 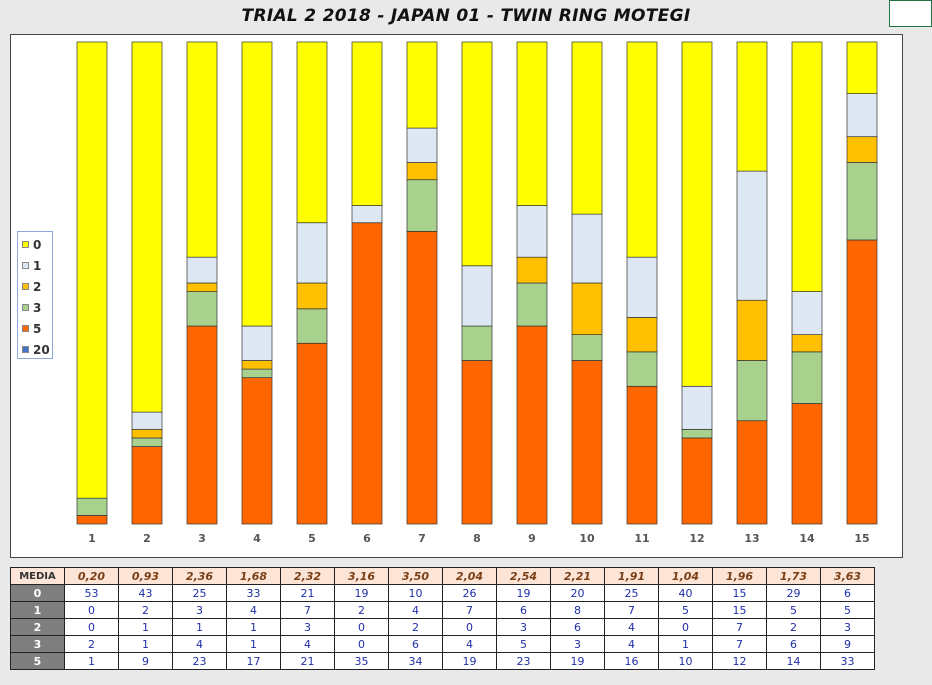 What do you see at coordinates (37, 627) in the screenshot?
I see `row-header: 2` at bounding box center [37, 627].